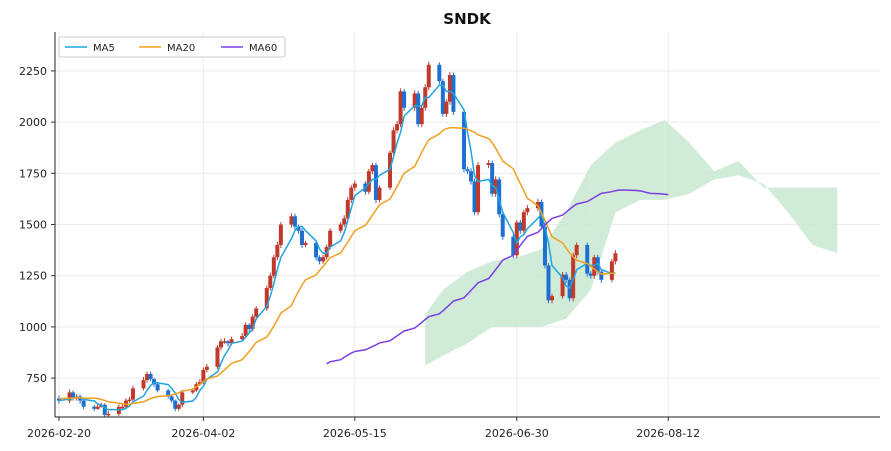 The height and width of the screenshot is (451, 891). I want to click on legend: MA5 MA20 MA60, so click(172, 47).